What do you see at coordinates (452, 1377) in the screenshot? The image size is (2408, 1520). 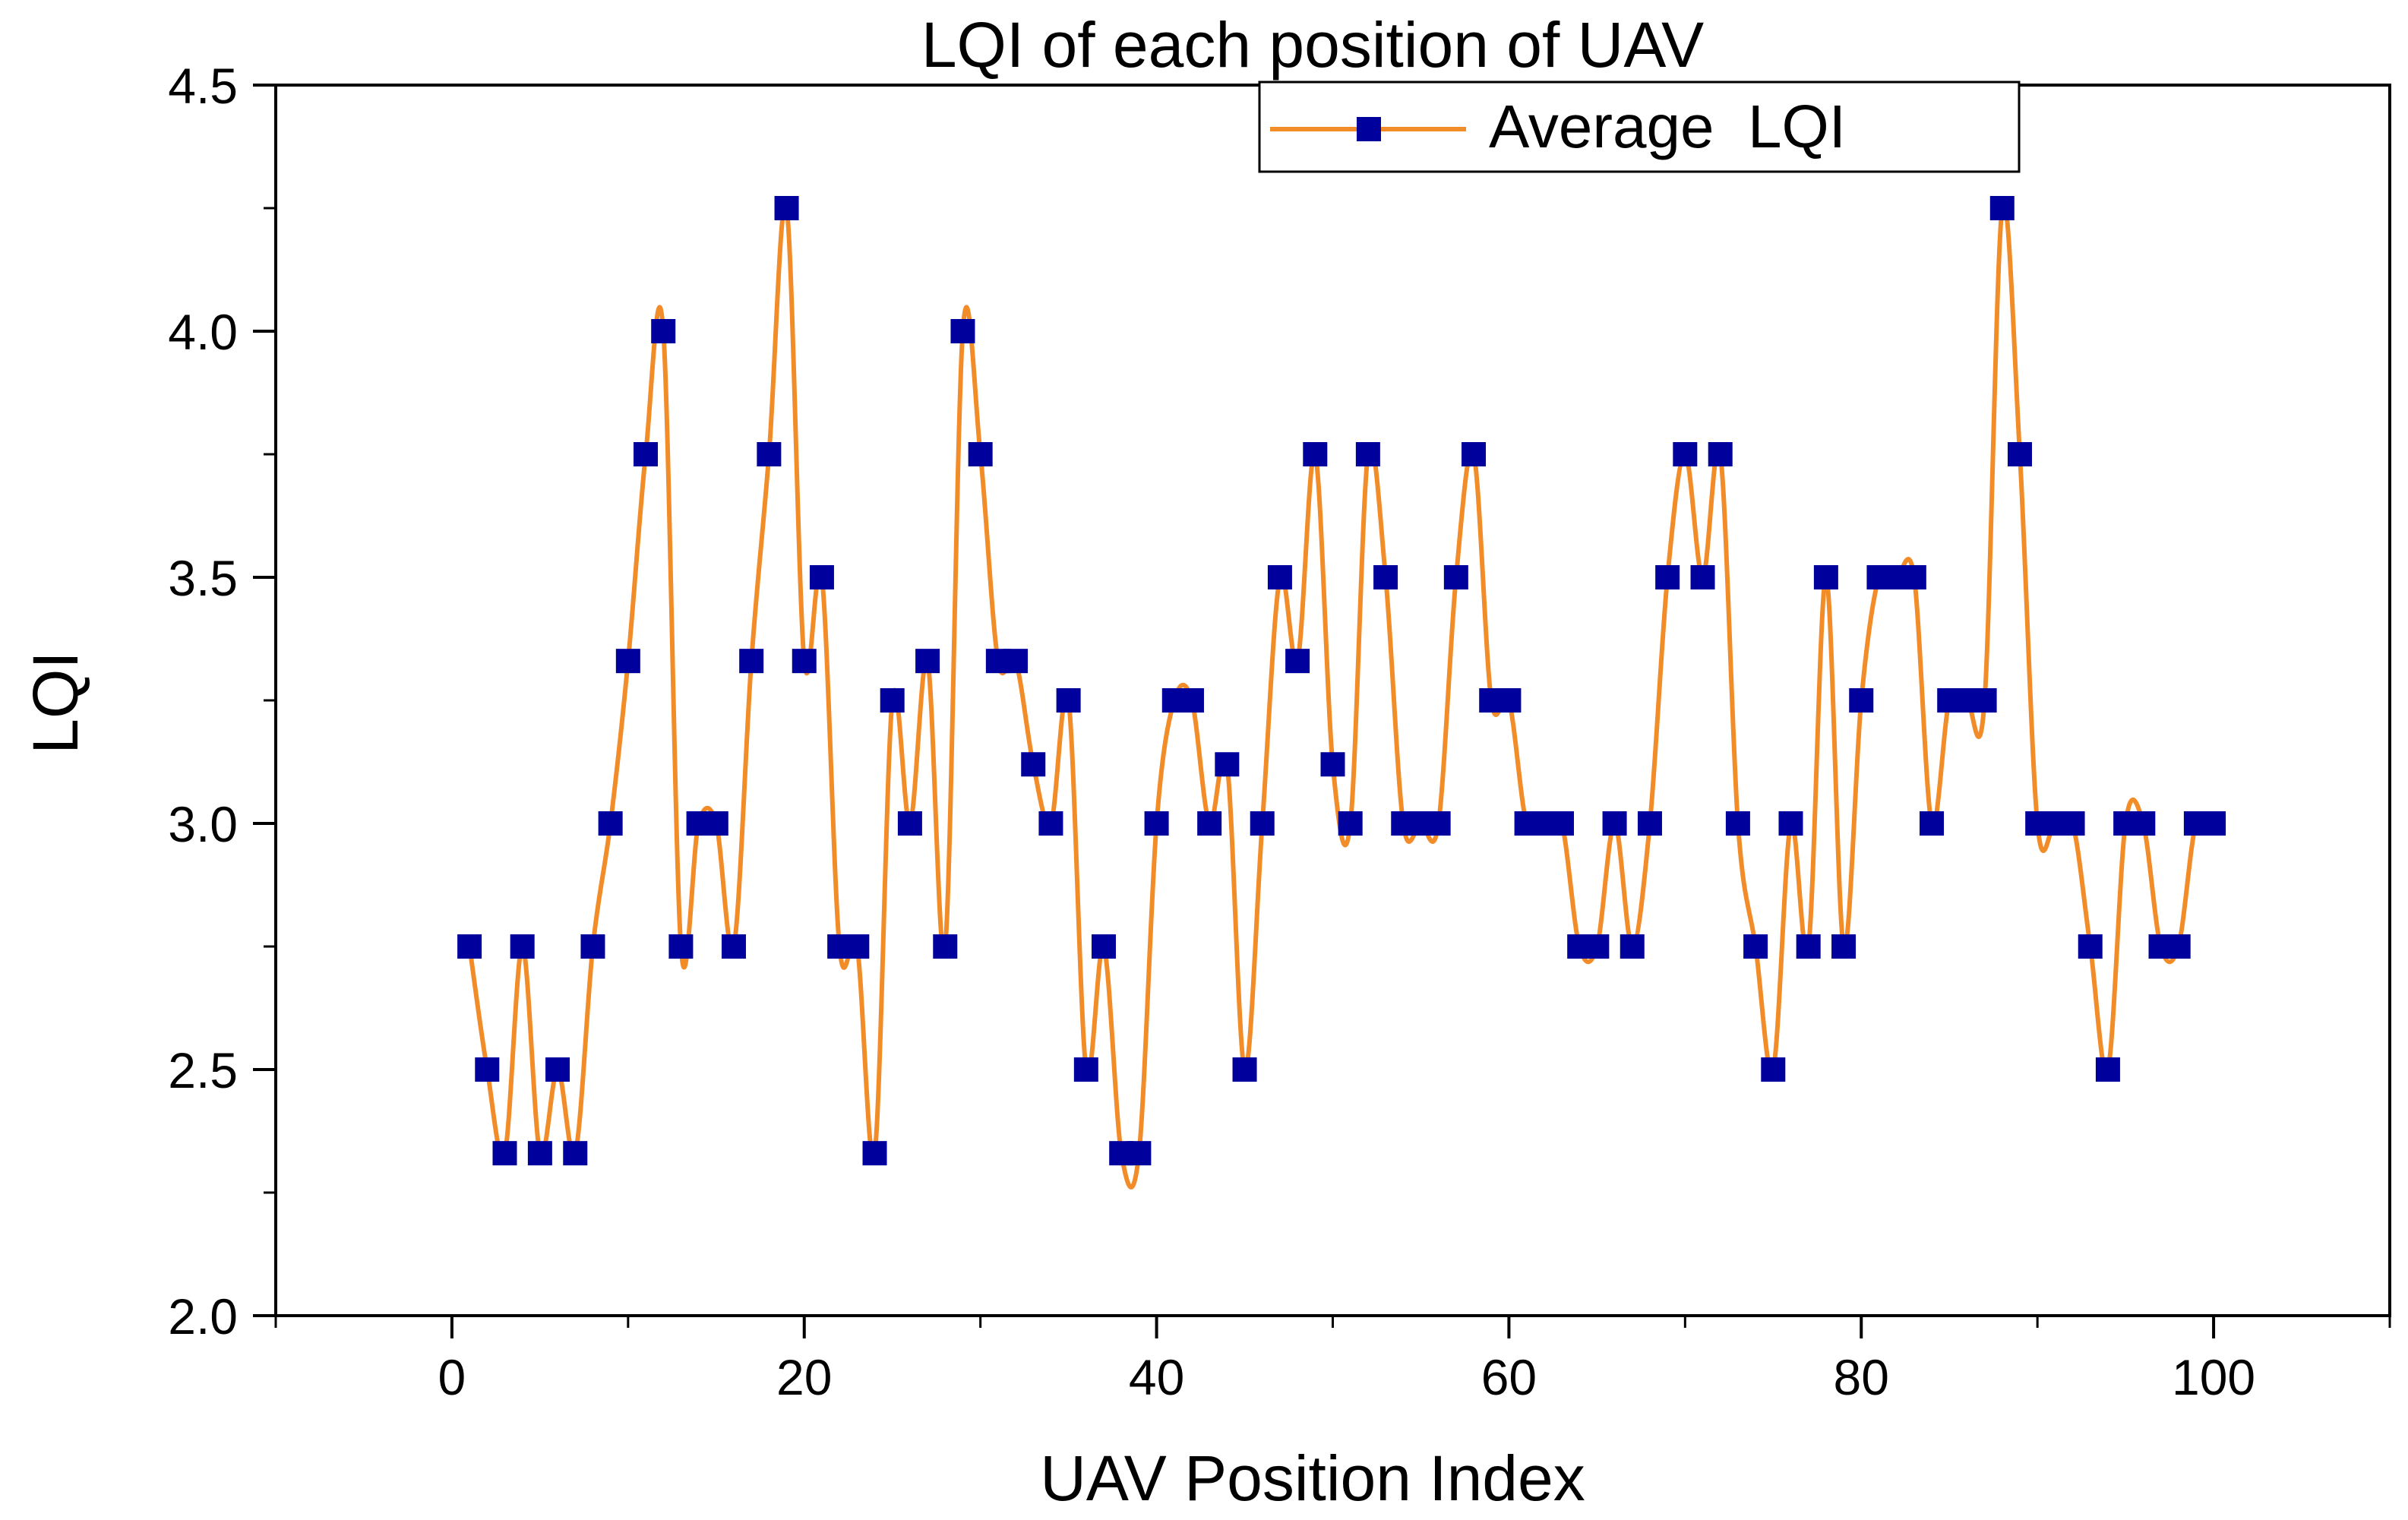 I see `x-tick-label: 0` at bounding box center [452, 1377].